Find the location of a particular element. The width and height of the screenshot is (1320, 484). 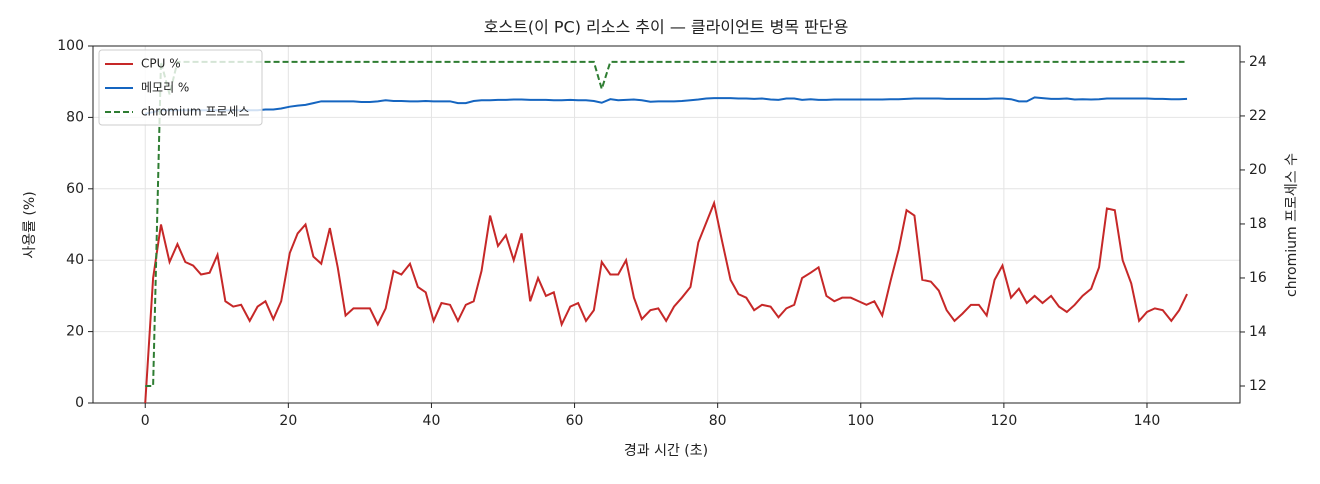

legend-box is located at coordinates (180, 87).